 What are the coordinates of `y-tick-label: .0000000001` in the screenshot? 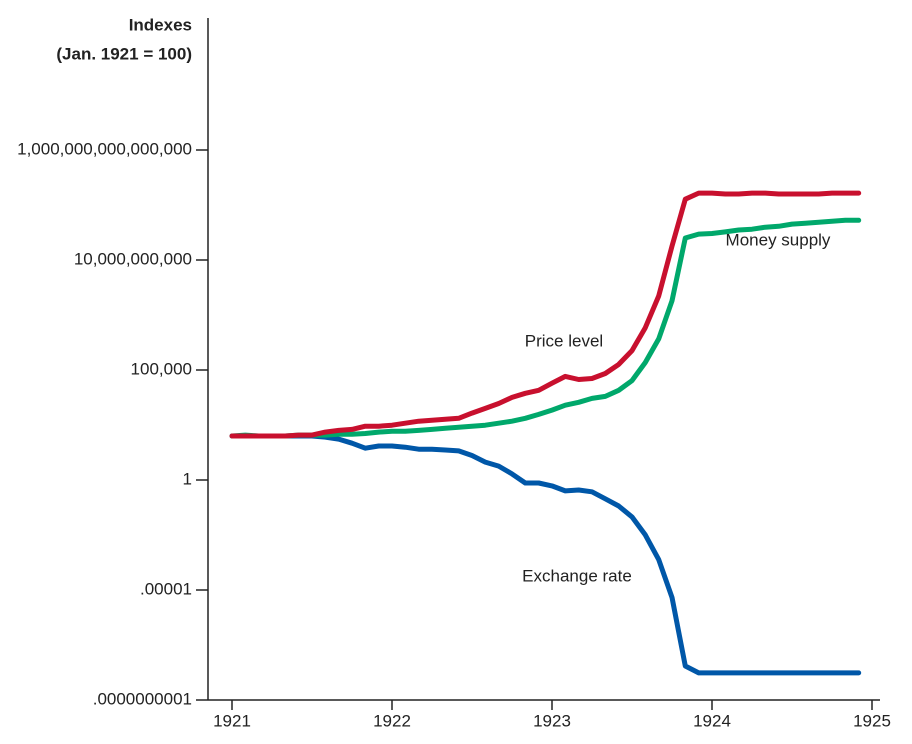 It's located at (142, 698).